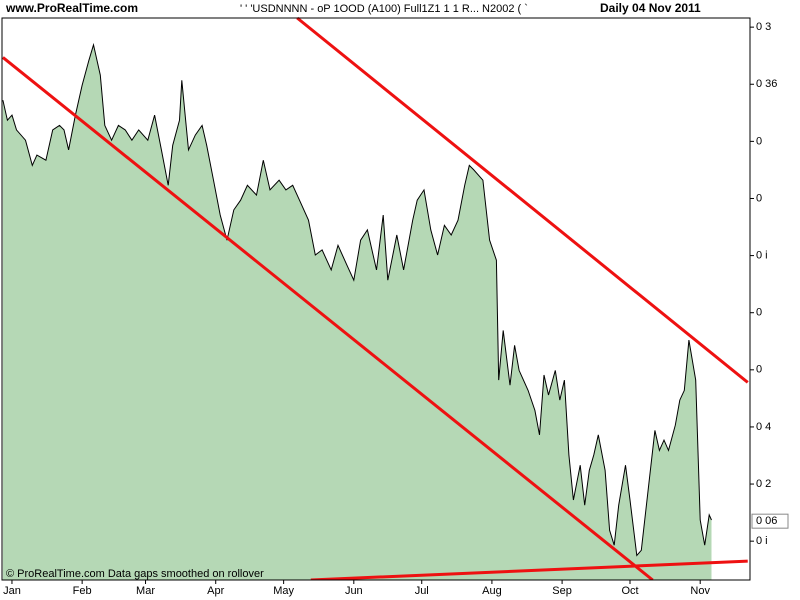 The height and width of the screenshot is (600, 800). I want to click on y-tick-label: 0 3, so click(763, 27).